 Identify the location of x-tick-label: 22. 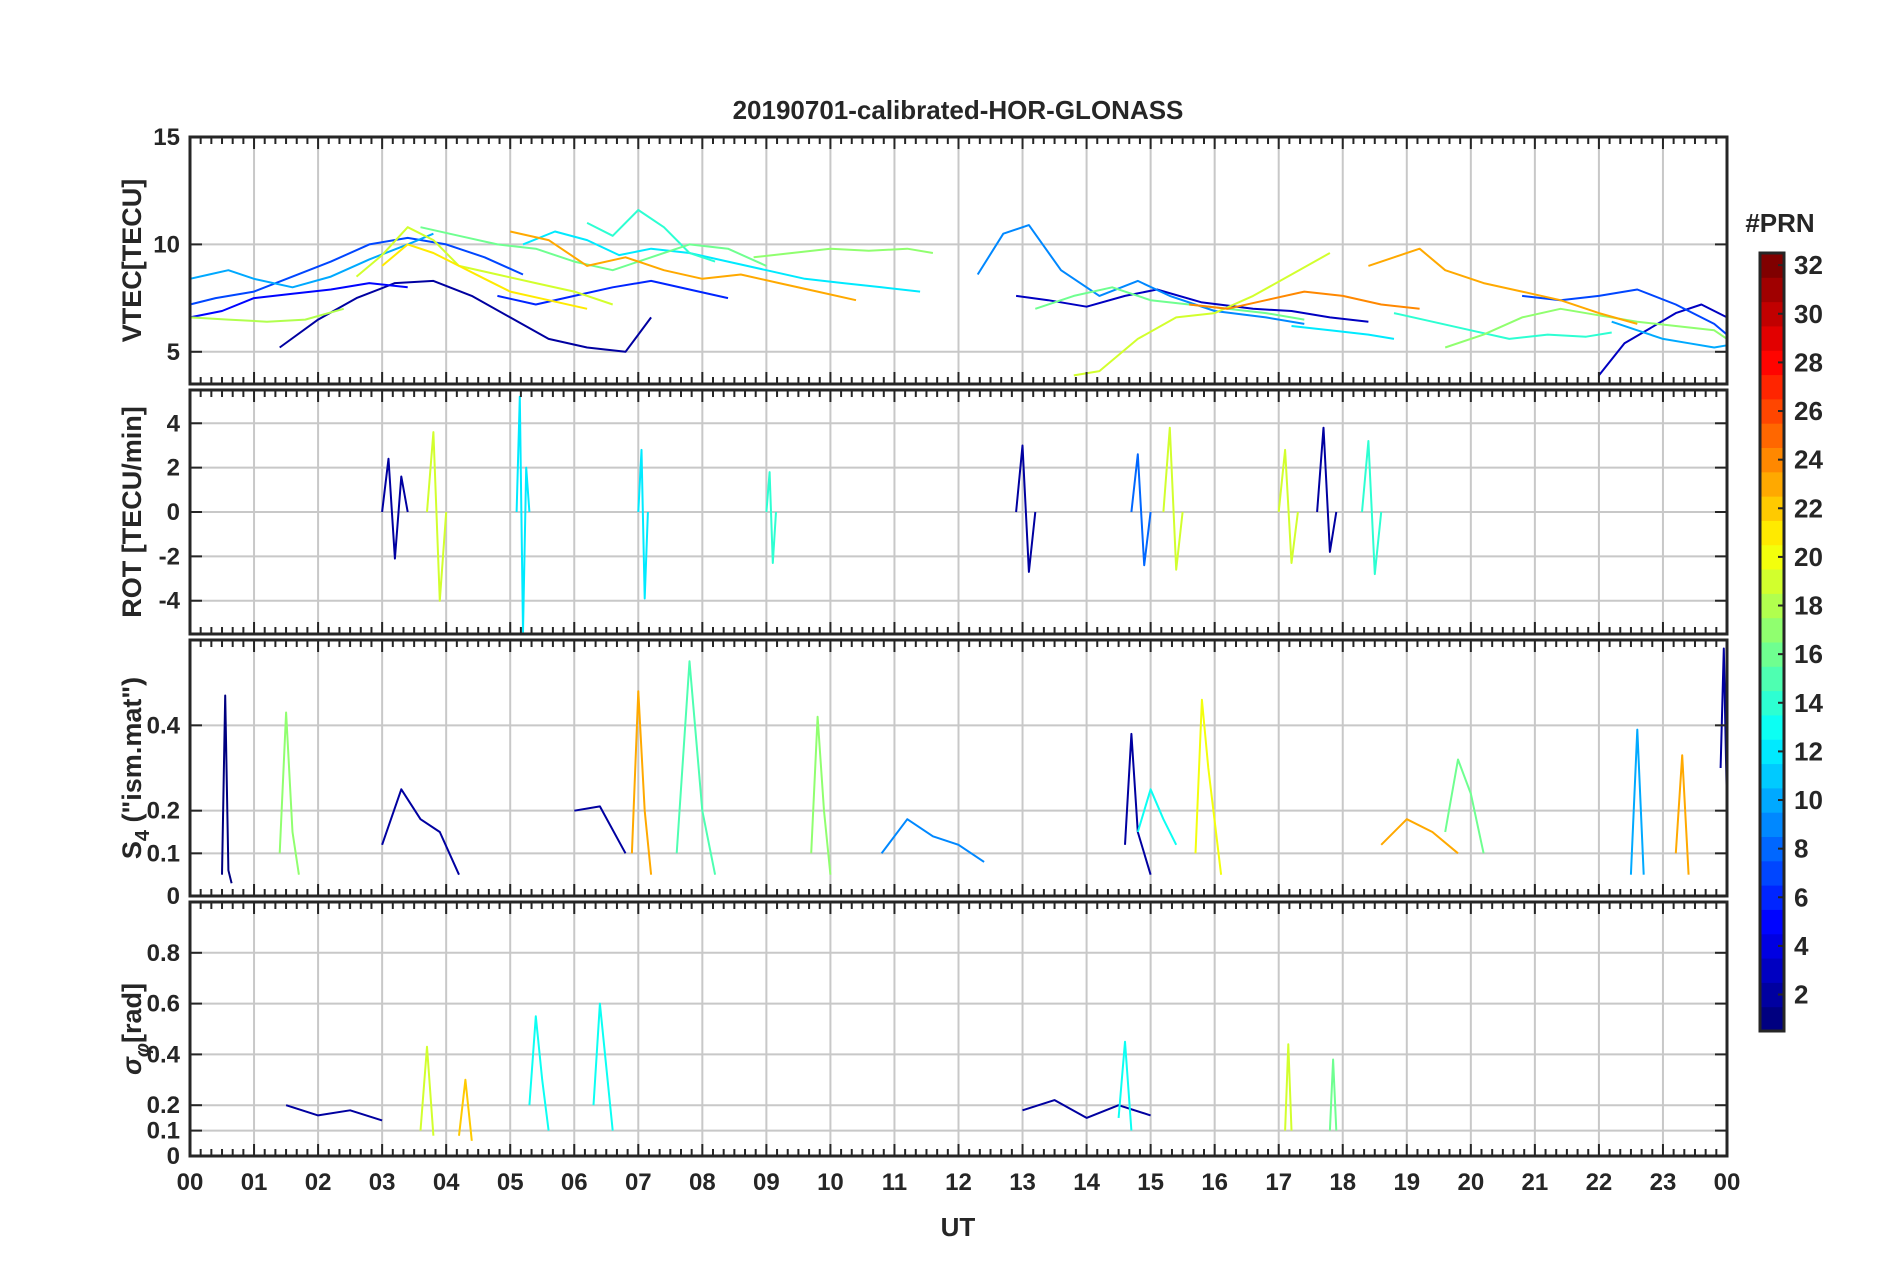
(1599, 1182).